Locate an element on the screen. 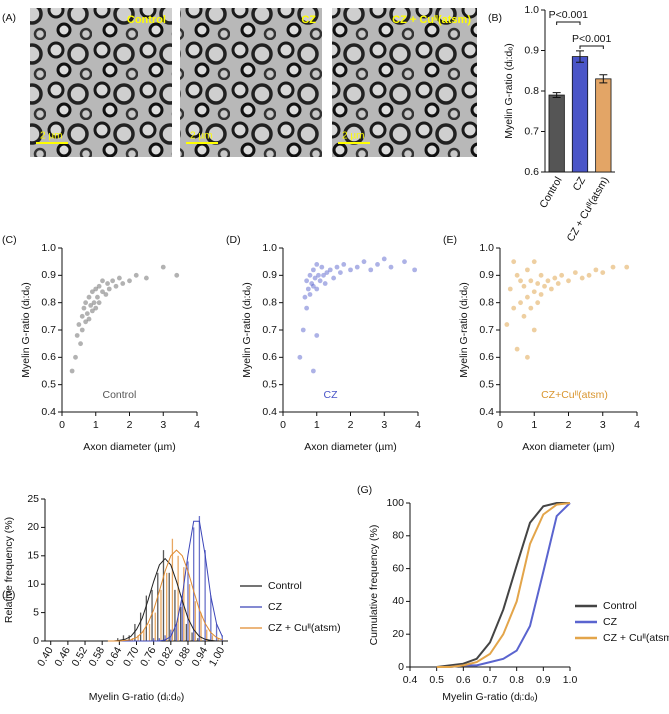 The height and width of the screenshot is (714, 669). panel-annotation: Control is located at coordinates (120, 395).